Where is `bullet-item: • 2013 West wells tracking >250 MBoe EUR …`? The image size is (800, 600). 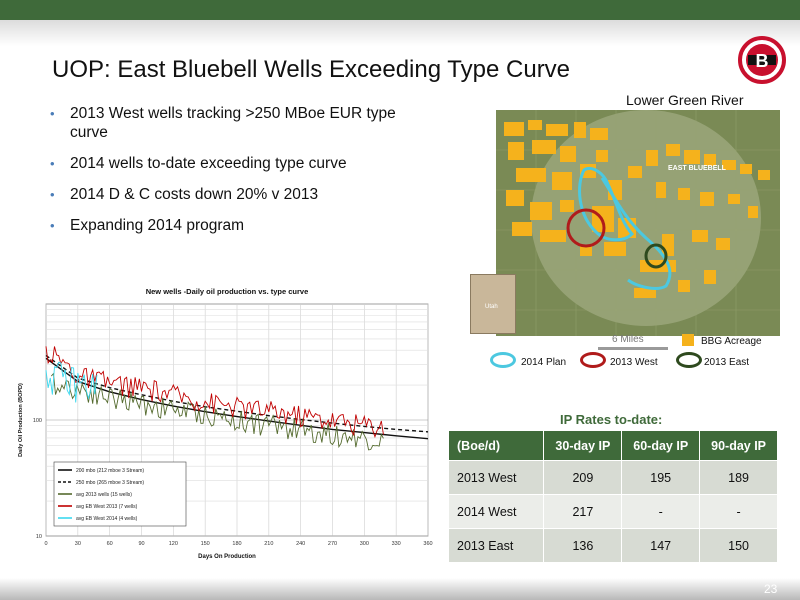 bullet-item: • 2013 West wells tracking >250 MBoe EUR … is located at coordinates (223, 123).